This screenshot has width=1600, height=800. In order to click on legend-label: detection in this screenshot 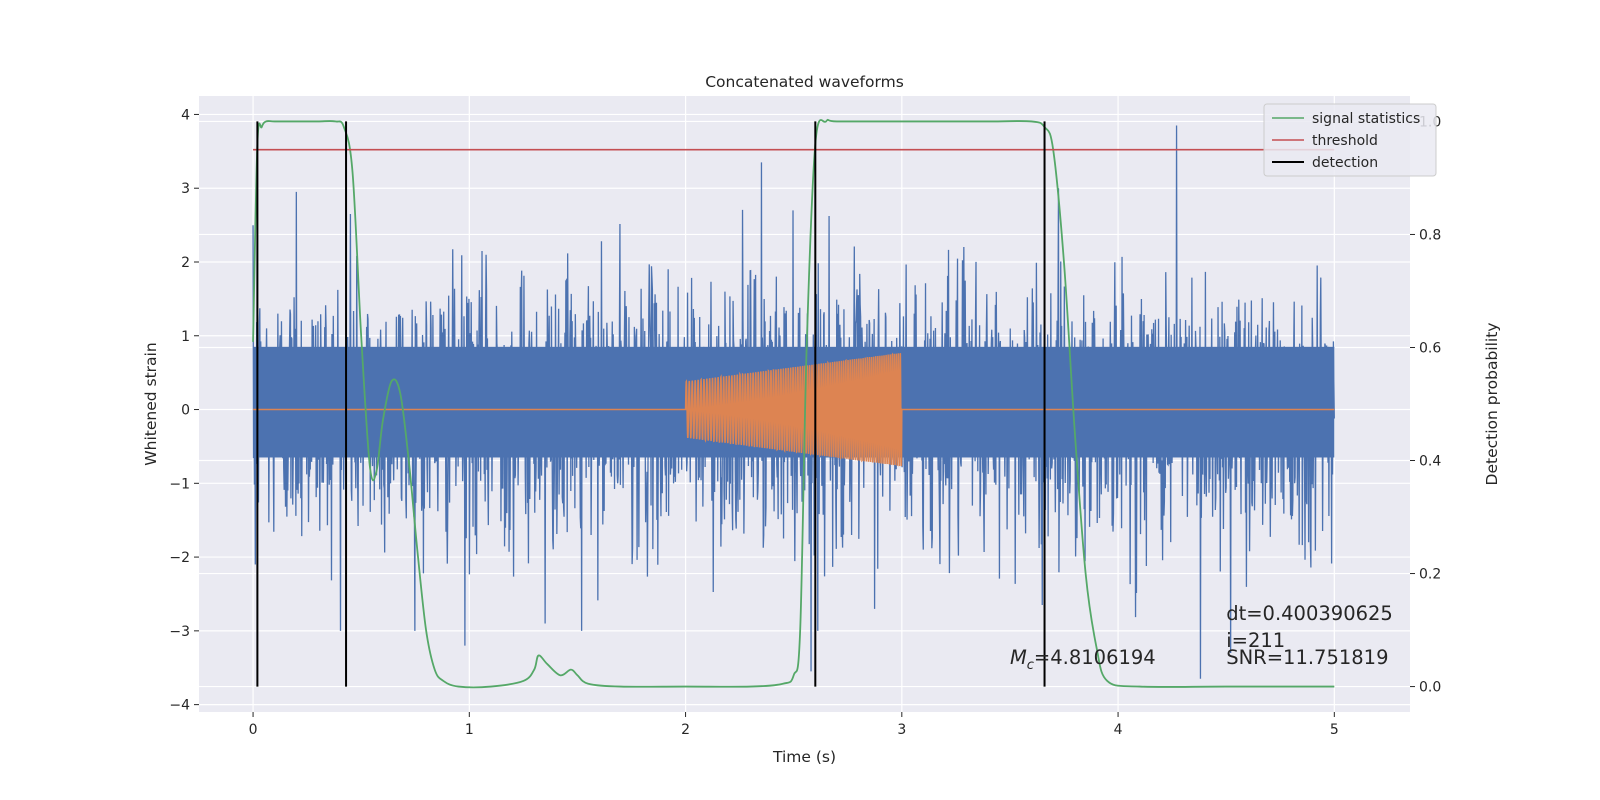, I will do `click(1345, 163)`.